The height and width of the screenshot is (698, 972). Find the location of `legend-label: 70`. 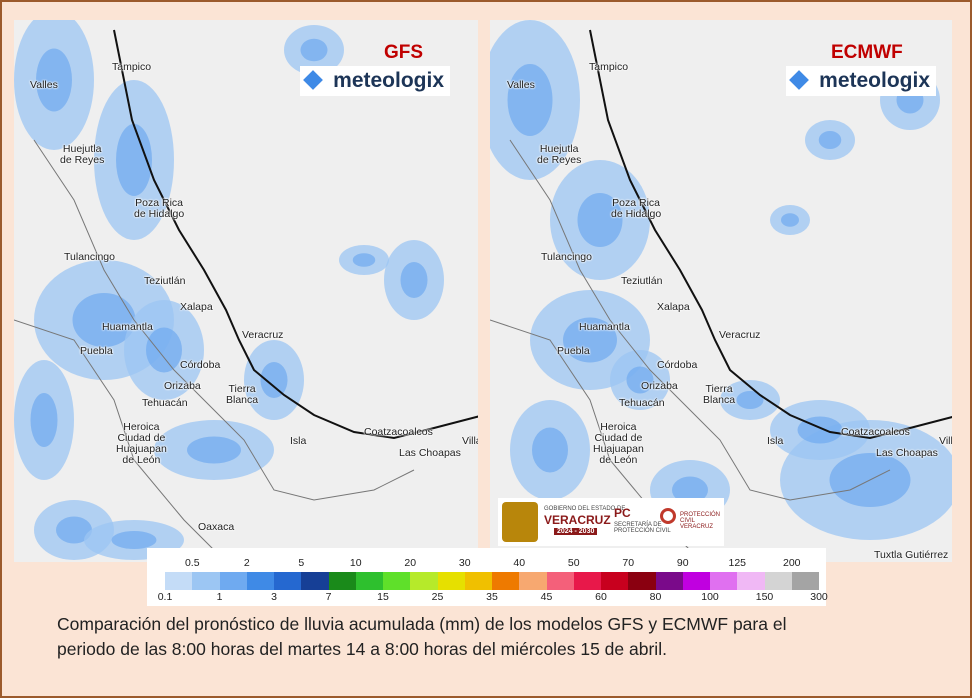

legend-label: 70 is located at coordinates (628, 563).